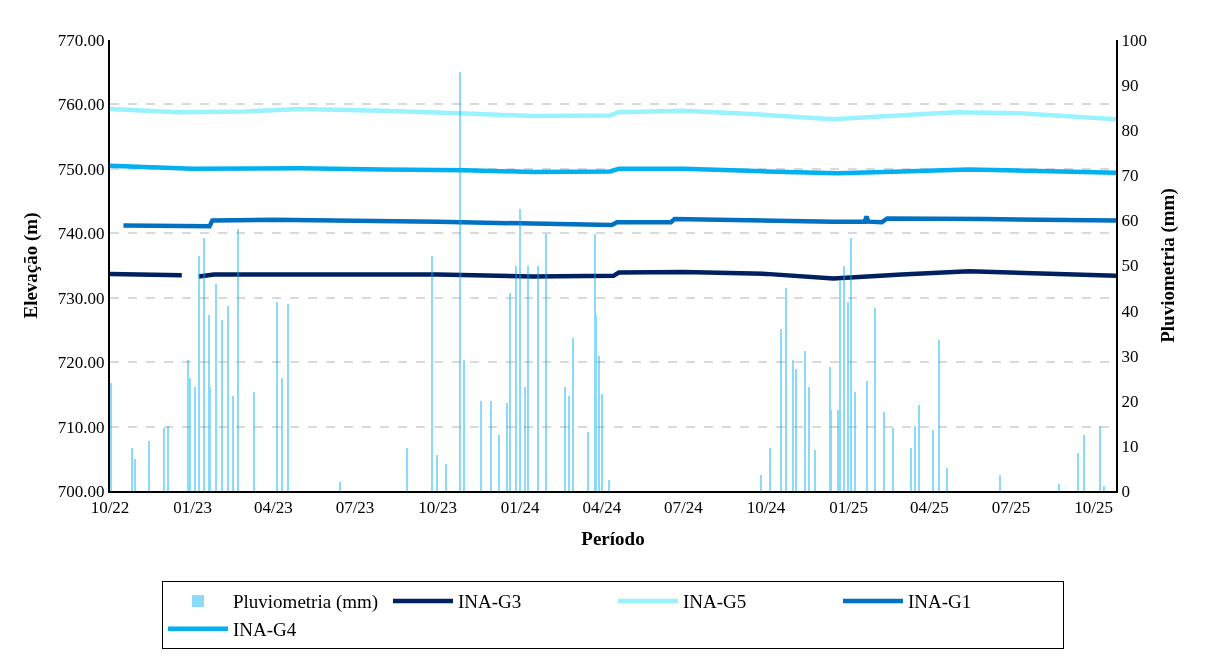  Describe the element at coordinates (192, 508) in the screenshot. I see `x-tick-label: 01/23` at that location.